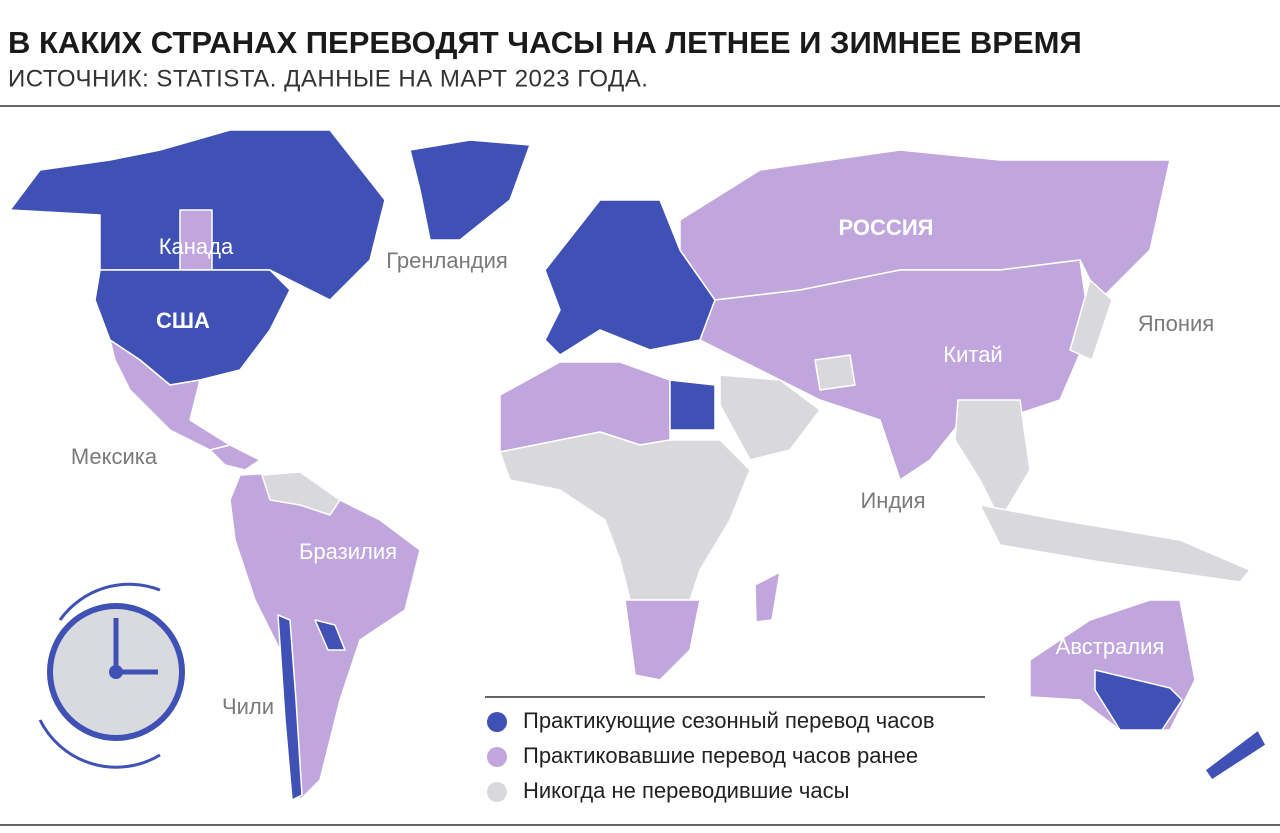  What do you see at coordinates (1138, 700) in the screenshot?
I see `australia-southeast` at bounding box center [1138, 700].